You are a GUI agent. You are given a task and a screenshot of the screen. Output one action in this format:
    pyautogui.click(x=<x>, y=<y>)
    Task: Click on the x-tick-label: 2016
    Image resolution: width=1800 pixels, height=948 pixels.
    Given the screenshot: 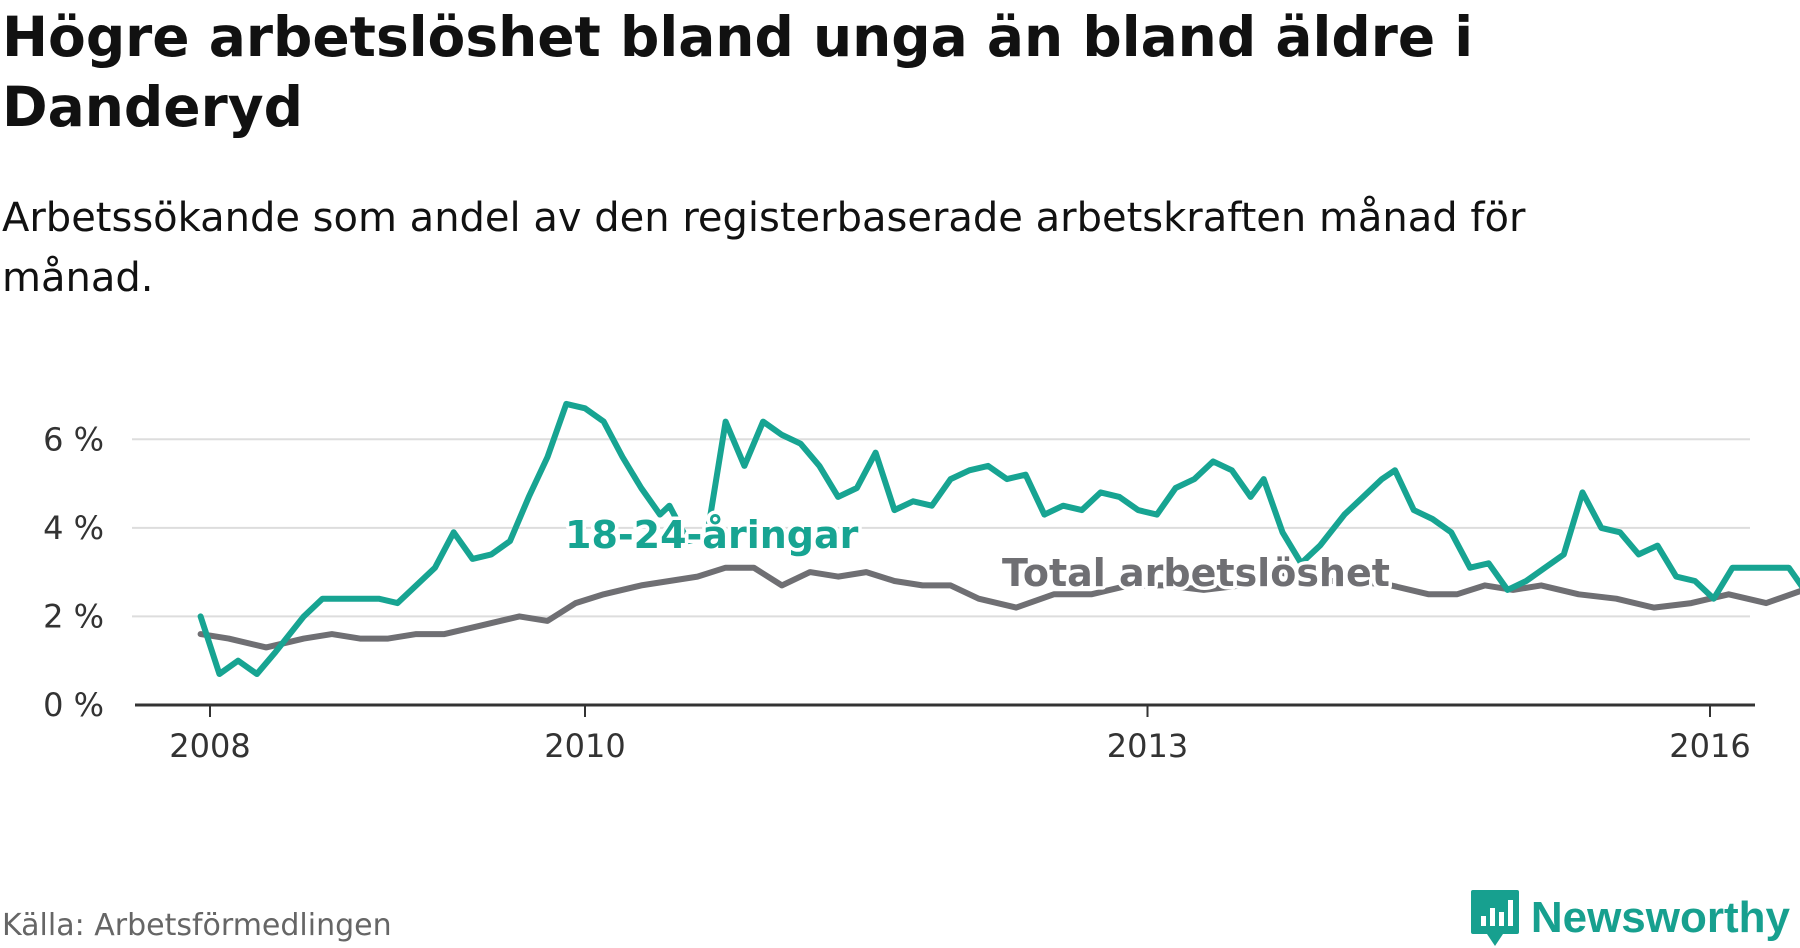 What is the action you would take?
    pyautogui.click(x=1709, y=746)
    